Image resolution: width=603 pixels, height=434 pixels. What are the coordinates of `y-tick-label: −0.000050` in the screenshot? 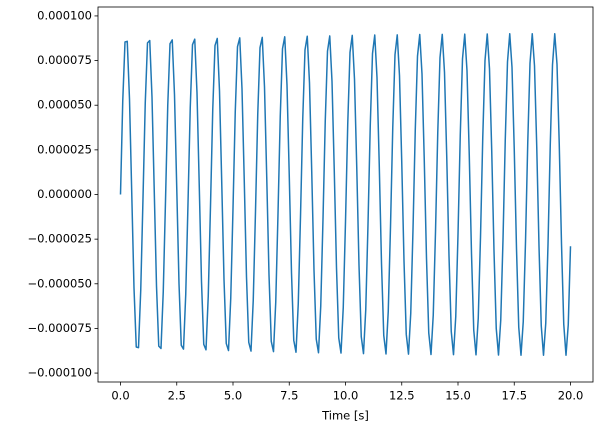 It's located at (59, 283).